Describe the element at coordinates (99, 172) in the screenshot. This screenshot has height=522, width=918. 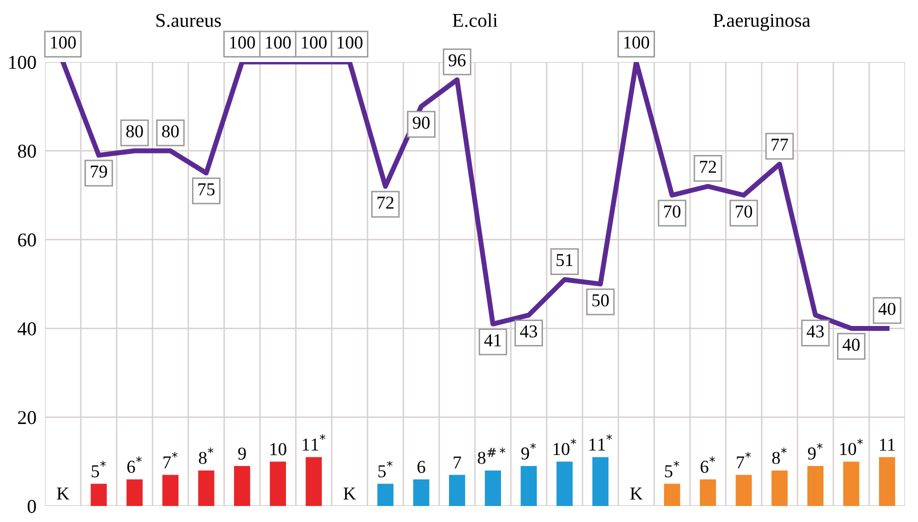
I see `data-label: 79` at that location.